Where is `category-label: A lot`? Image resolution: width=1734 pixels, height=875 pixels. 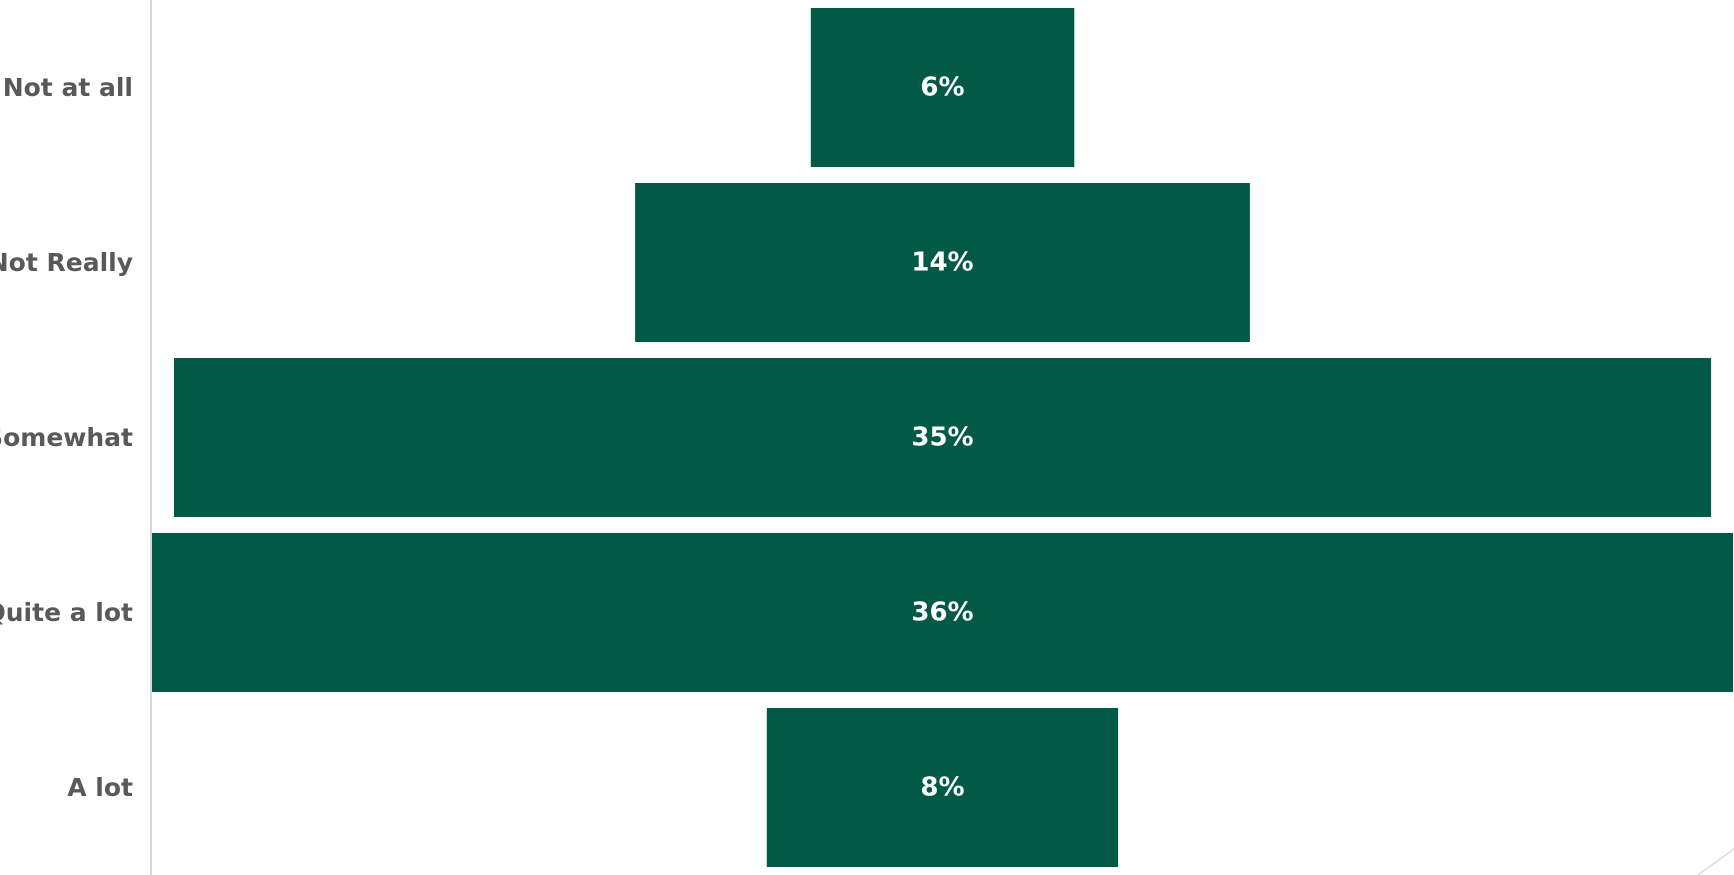 category-label: A lot is located at coordinates (100, 787).